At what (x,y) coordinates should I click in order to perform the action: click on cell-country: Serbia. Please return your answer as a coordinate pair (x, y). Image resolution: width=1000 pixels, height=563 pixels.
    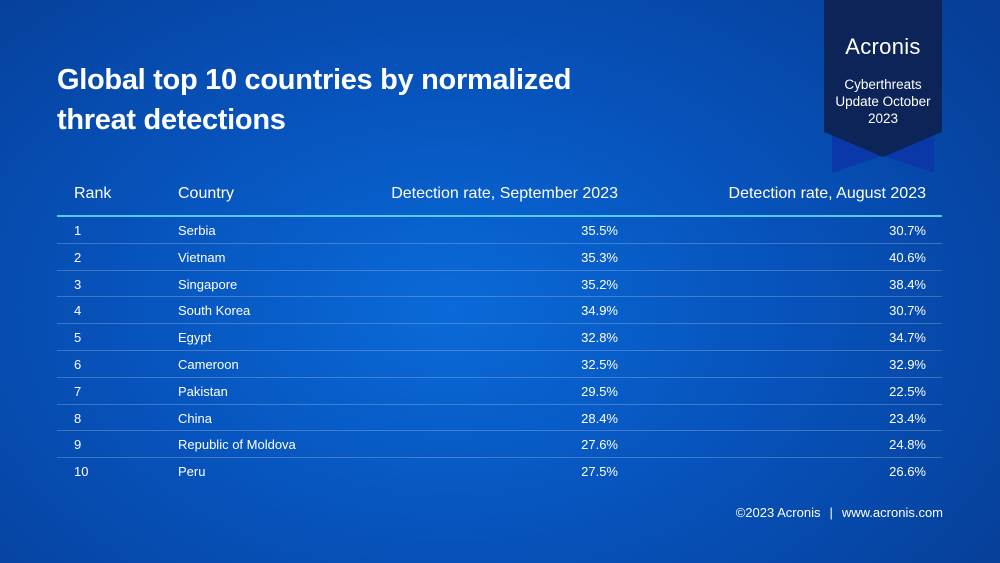
    Looking at the image, I should click on (197, 230).